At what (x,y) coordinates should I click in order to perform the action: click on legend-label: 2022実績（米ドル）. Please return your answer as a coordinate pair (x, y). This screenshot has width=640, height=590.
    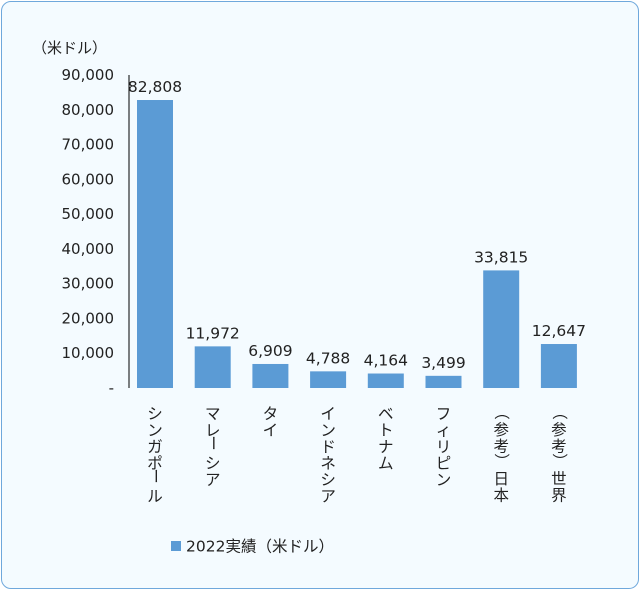
    Looking at the image, I should click on (260, 547).